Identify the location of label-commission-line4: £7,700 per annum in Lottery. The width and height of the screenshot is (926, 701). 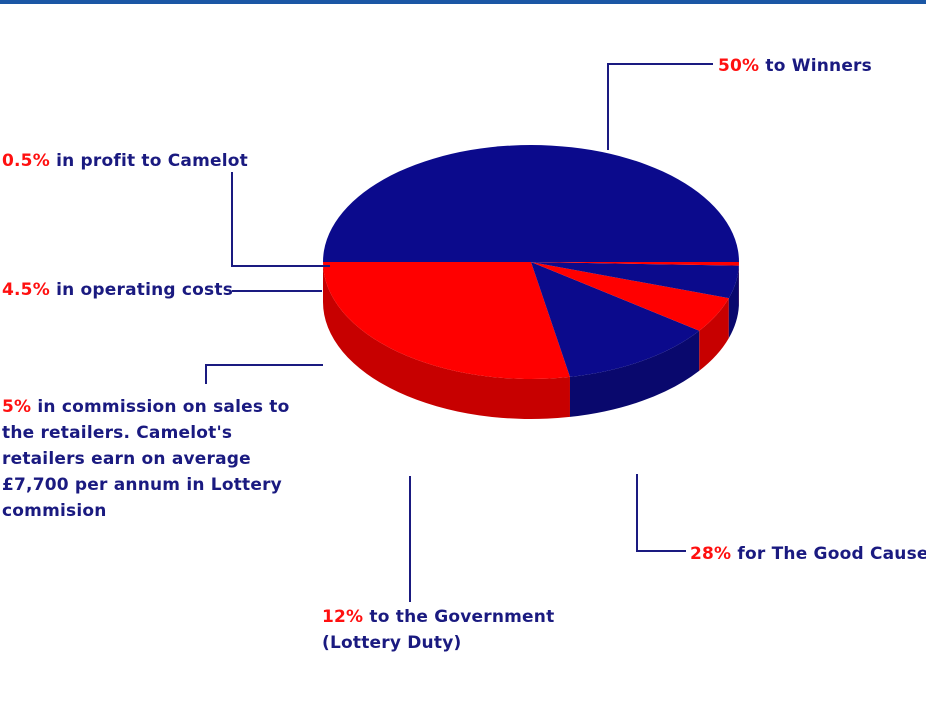
(142, 485).